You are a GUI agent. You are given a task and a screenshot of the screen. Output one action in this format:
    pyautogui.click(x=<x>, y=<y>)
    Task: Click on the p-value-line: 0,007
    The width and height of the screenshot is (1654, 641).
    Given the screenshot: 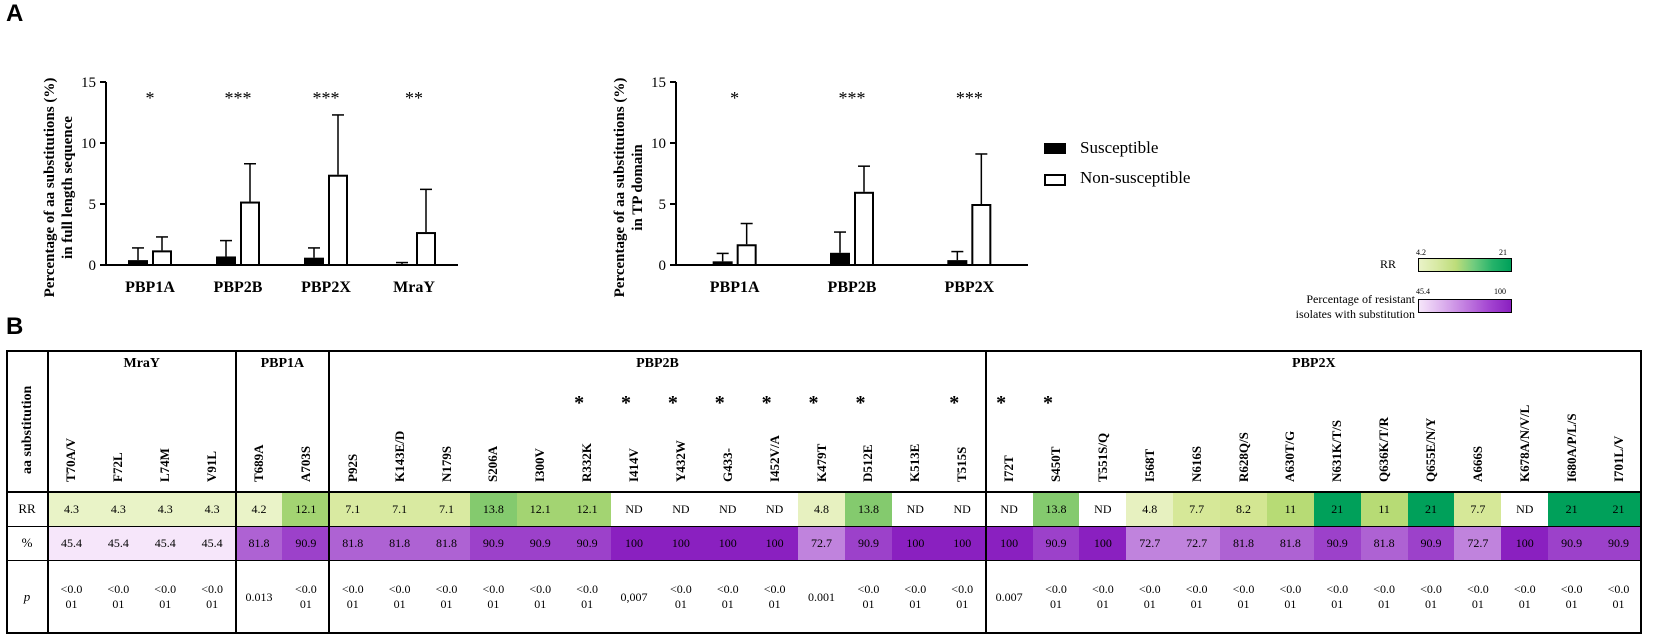 What is the action you would take?
    pyautogui.click(x=634, y=596)
    